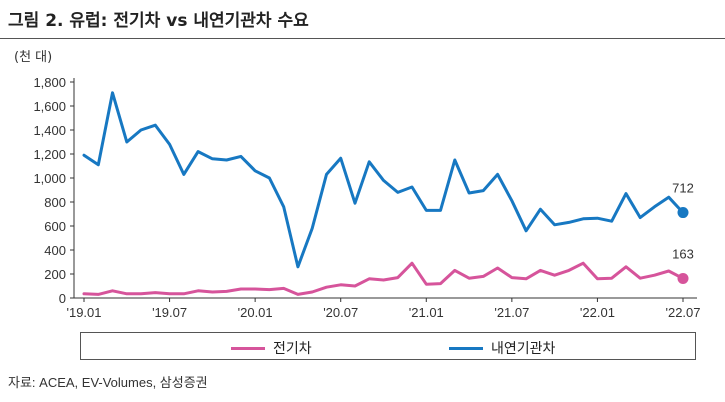 This screenshot has width=725, height=402. Describe the element at coordinates (523, 349) in the screenshot. I see `legend-label-ice: 내연기관차` at that location.